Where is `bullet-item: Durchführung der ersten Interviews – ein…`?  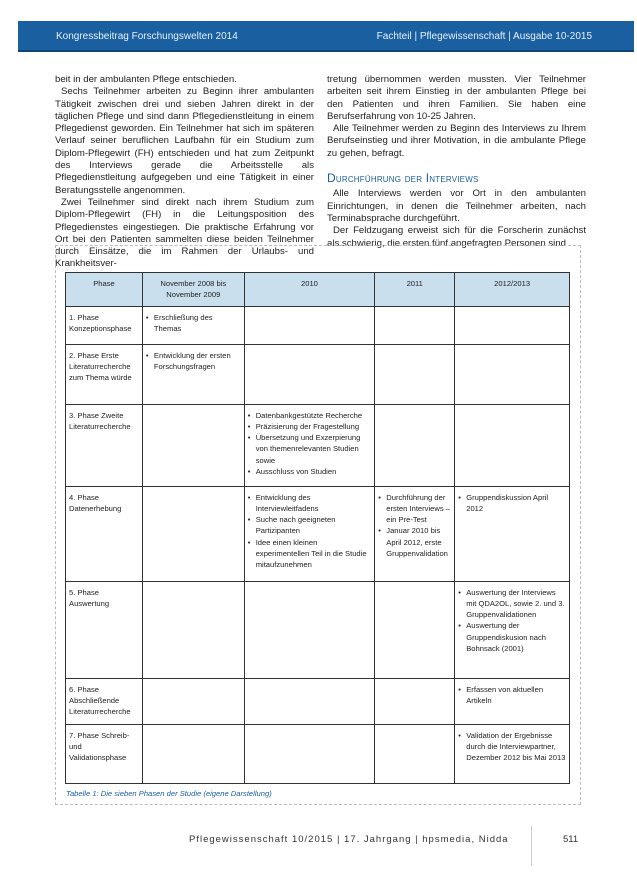 bullet-item: Durchführung der ersten Interviews – ein… is located at coordinates (414, 509).